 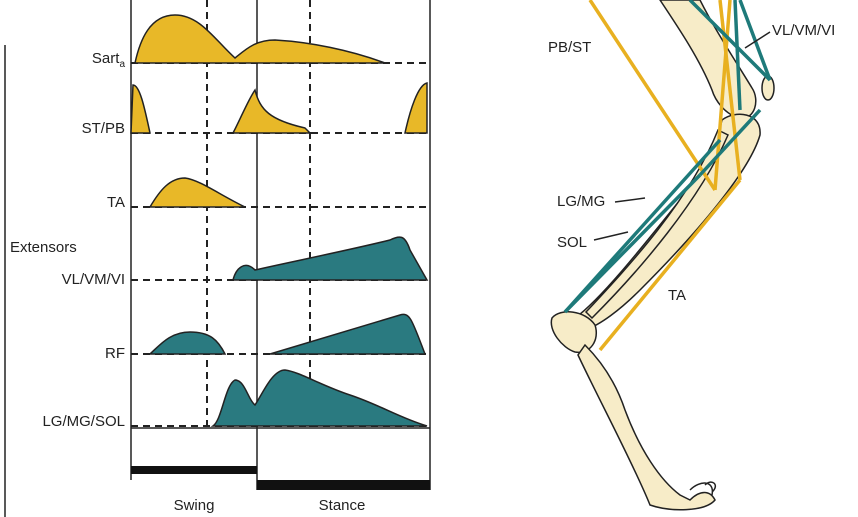 I want to click on group-label: Extensors, so click(x=43, y=247).